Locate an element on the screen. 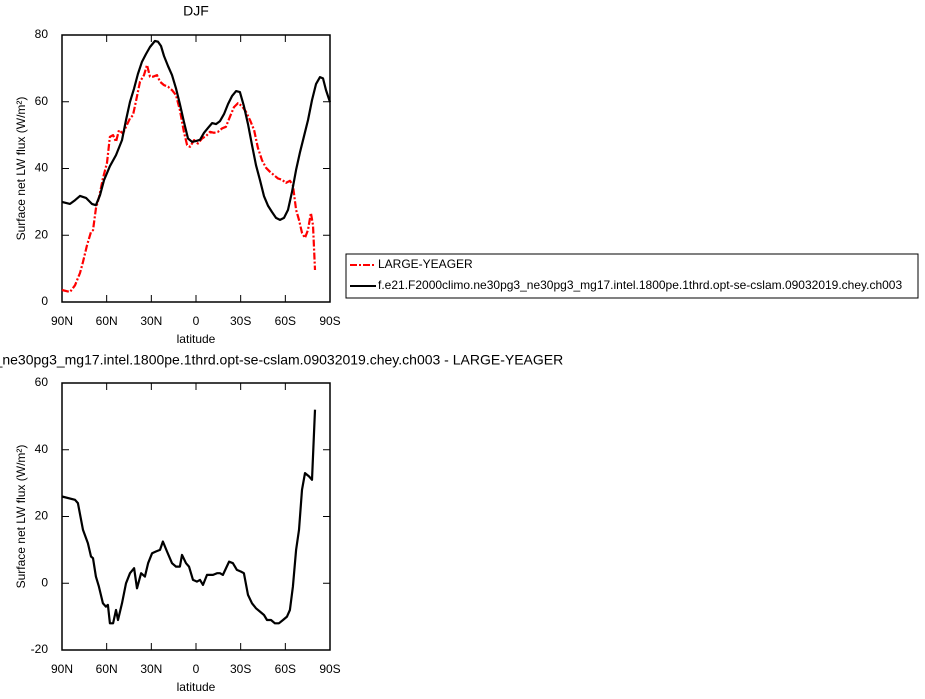 The image size is (925, 699). legend-box is located at coordinates (632, 276).